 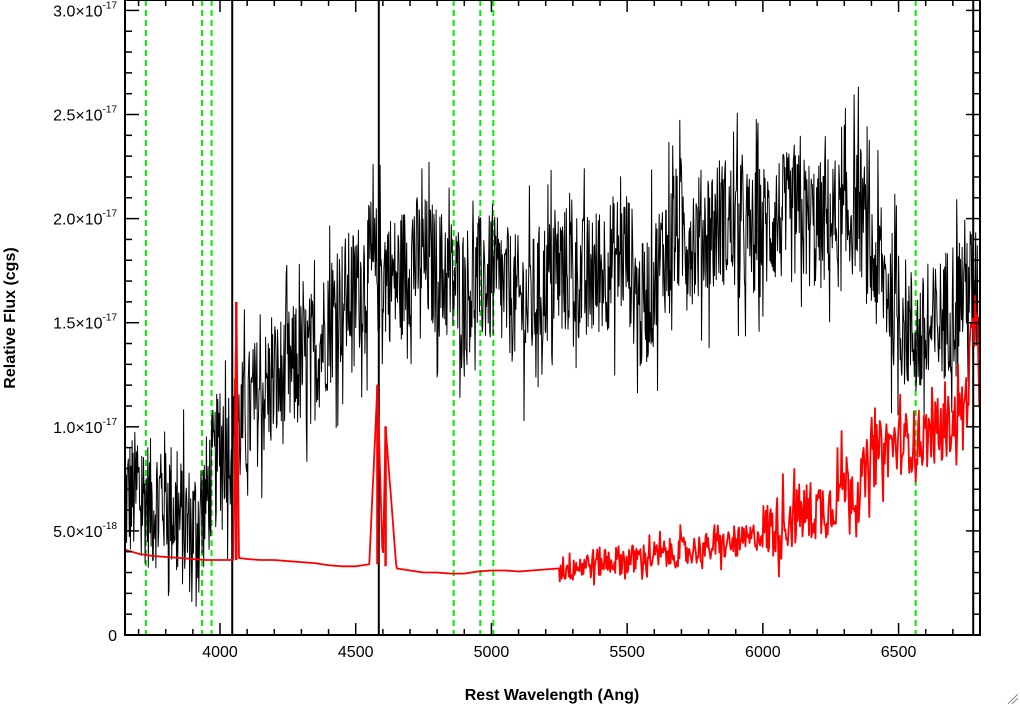 What do you see at coordinates (112, 636) in the screenshot?
I see `y-tick-label: 0` at bounding box center [112, 636].